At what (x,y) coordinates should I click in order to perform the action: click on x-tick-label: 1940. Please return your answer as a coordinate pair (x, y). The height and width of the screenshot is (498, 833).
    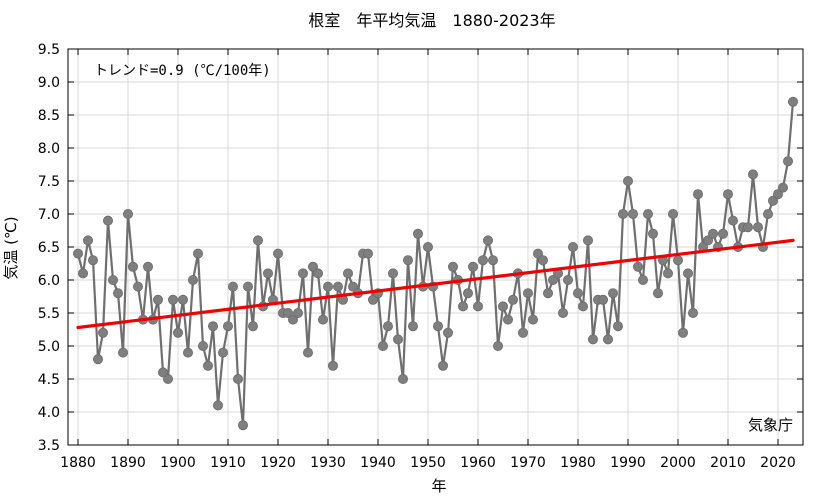
    Looking at the image, I should click on (378, 463).